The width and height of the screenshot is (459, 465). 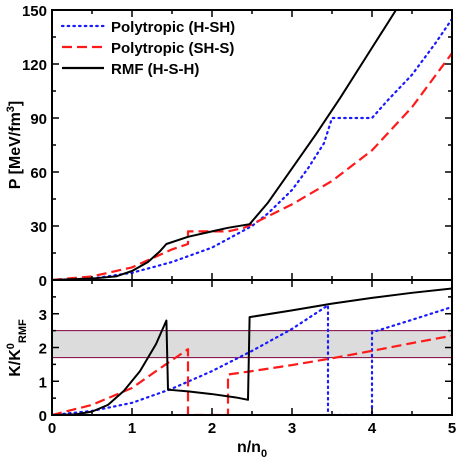 What do you see at coordinates (38, 173) in the screenshot?
I see `top-y-tick-label: 60` at bounding box center [38, 173].